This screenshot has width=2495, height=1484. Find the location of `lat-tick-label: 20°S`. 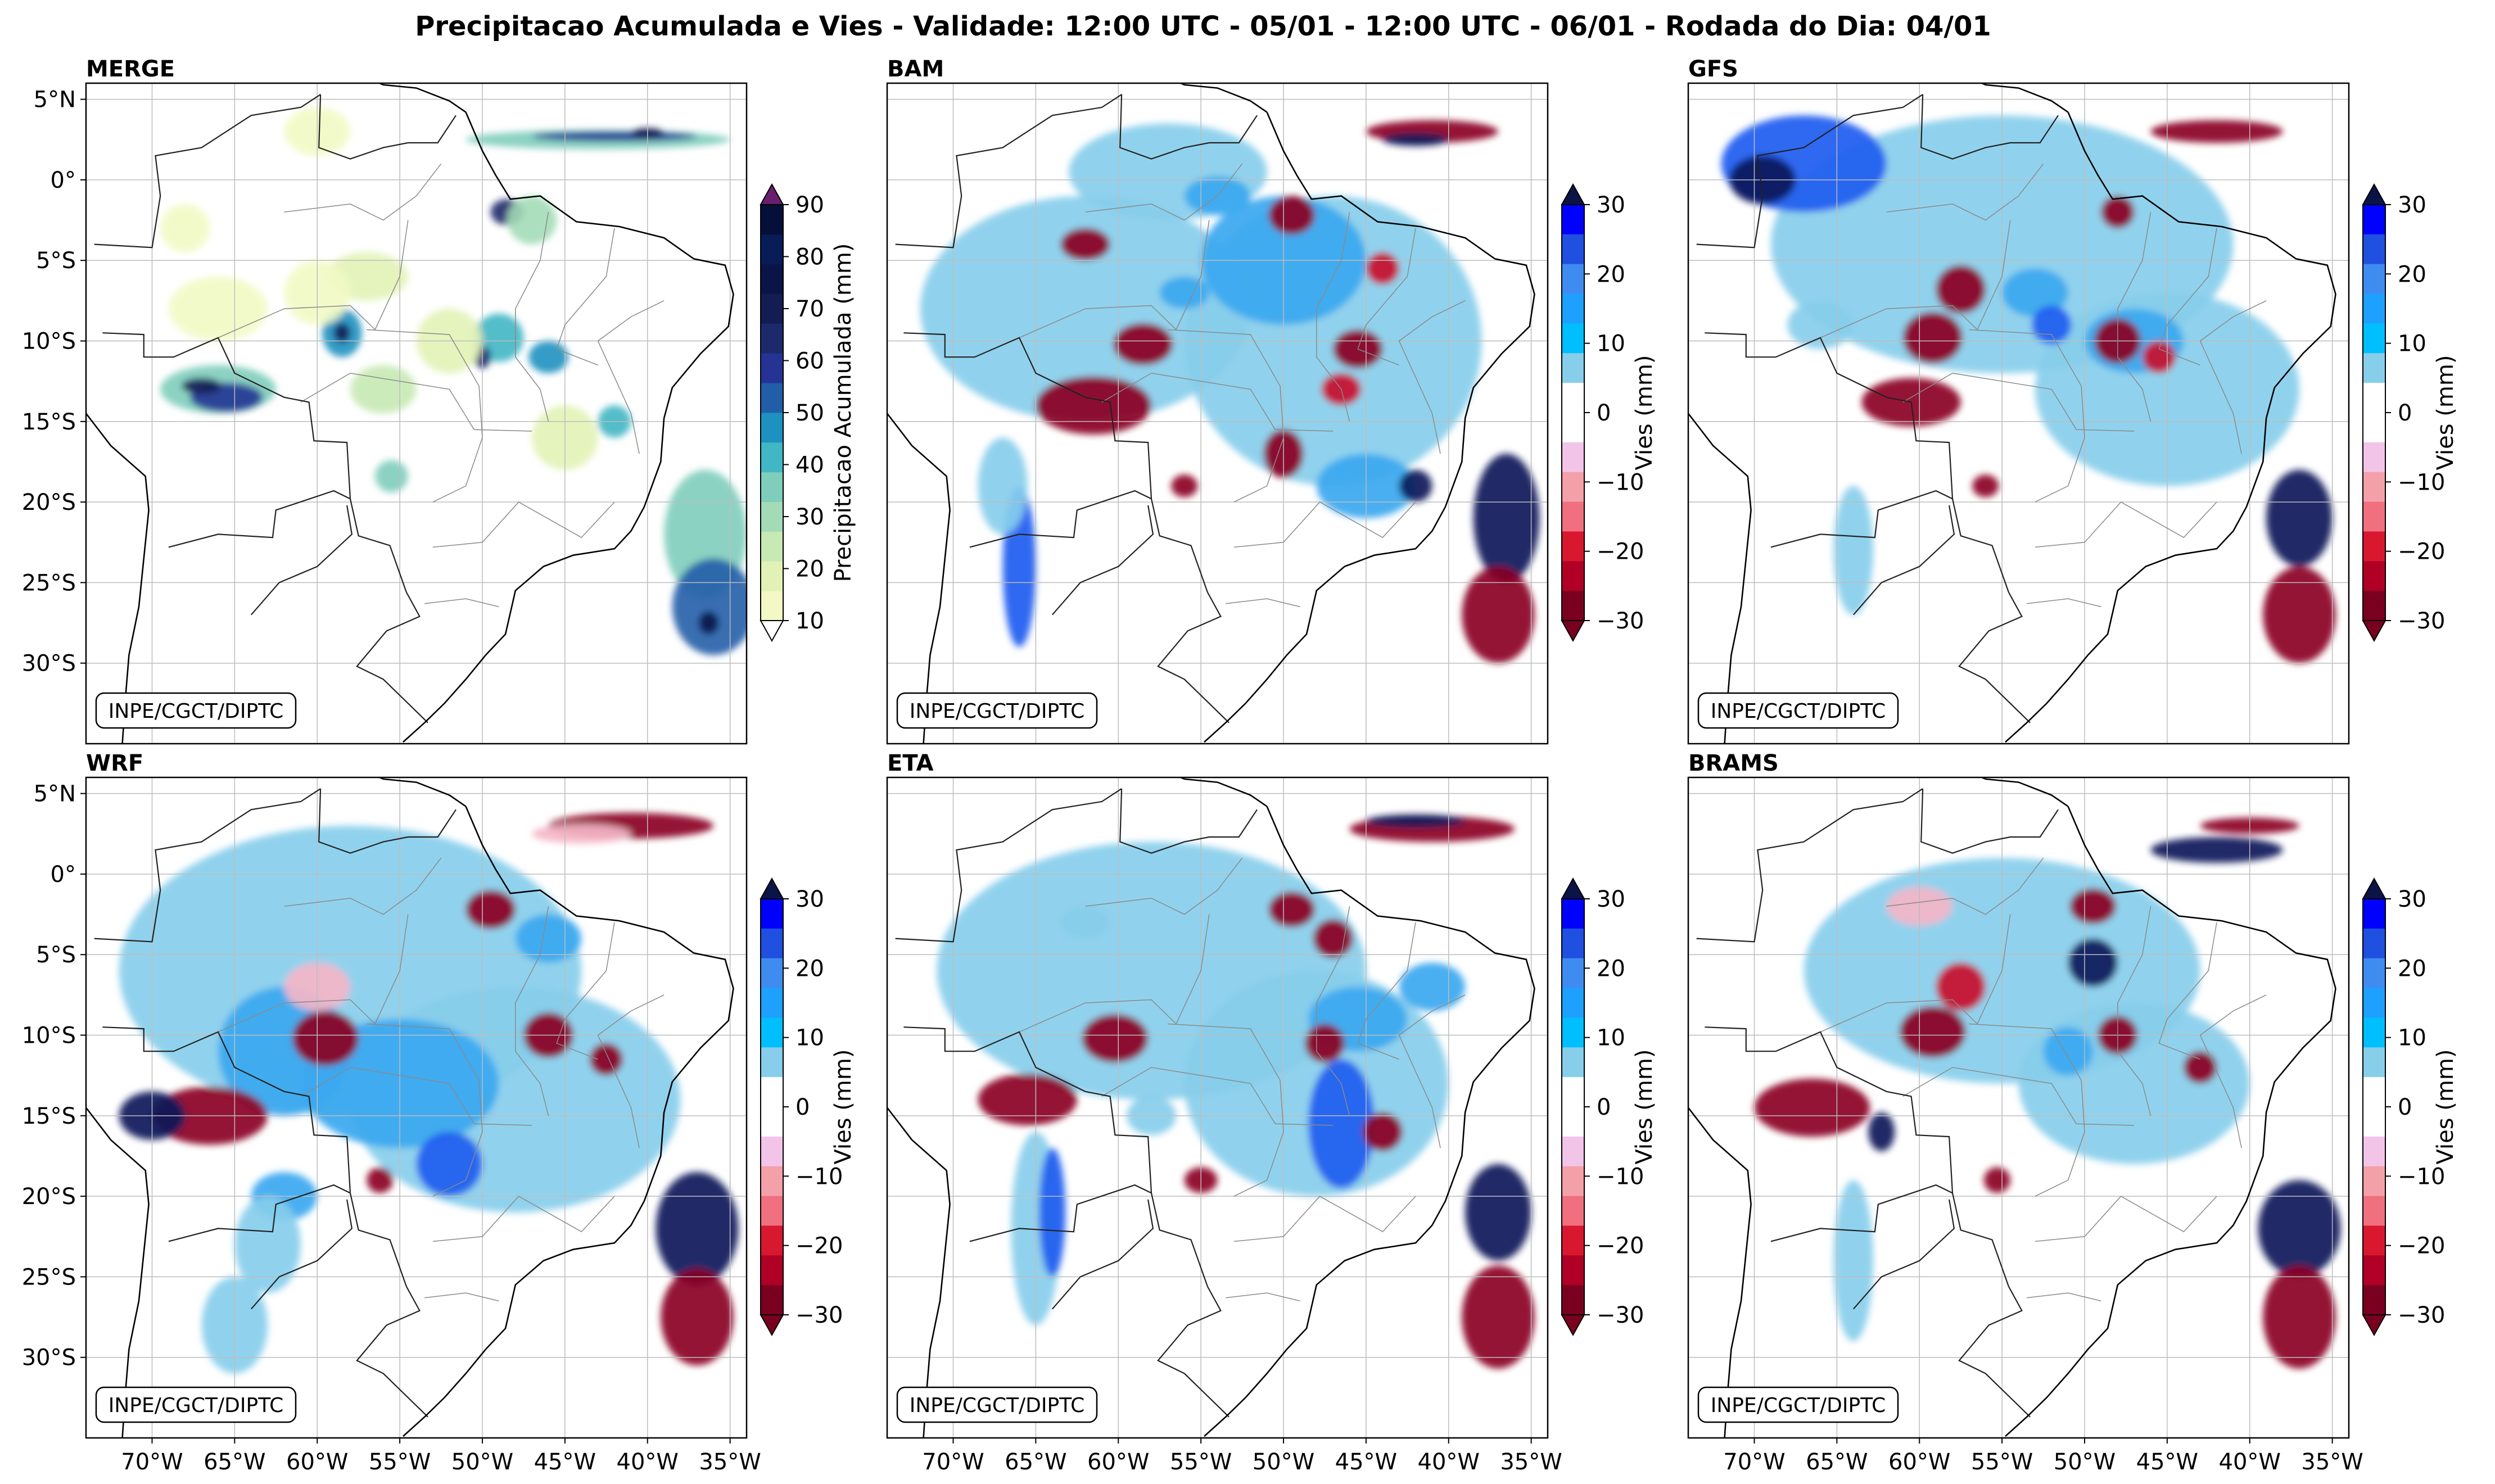

lat-tick-label: 20°S is located at coordinates (49, 1197).